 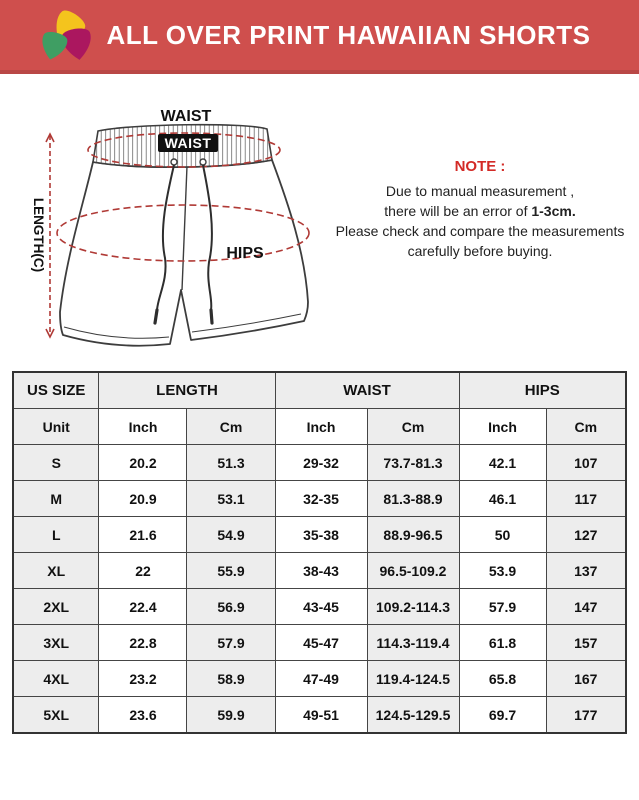 What do you see at coordinates (66, 35) in the screenshot?
I see `brand-logo-icon` at bounding box center [66, 35].